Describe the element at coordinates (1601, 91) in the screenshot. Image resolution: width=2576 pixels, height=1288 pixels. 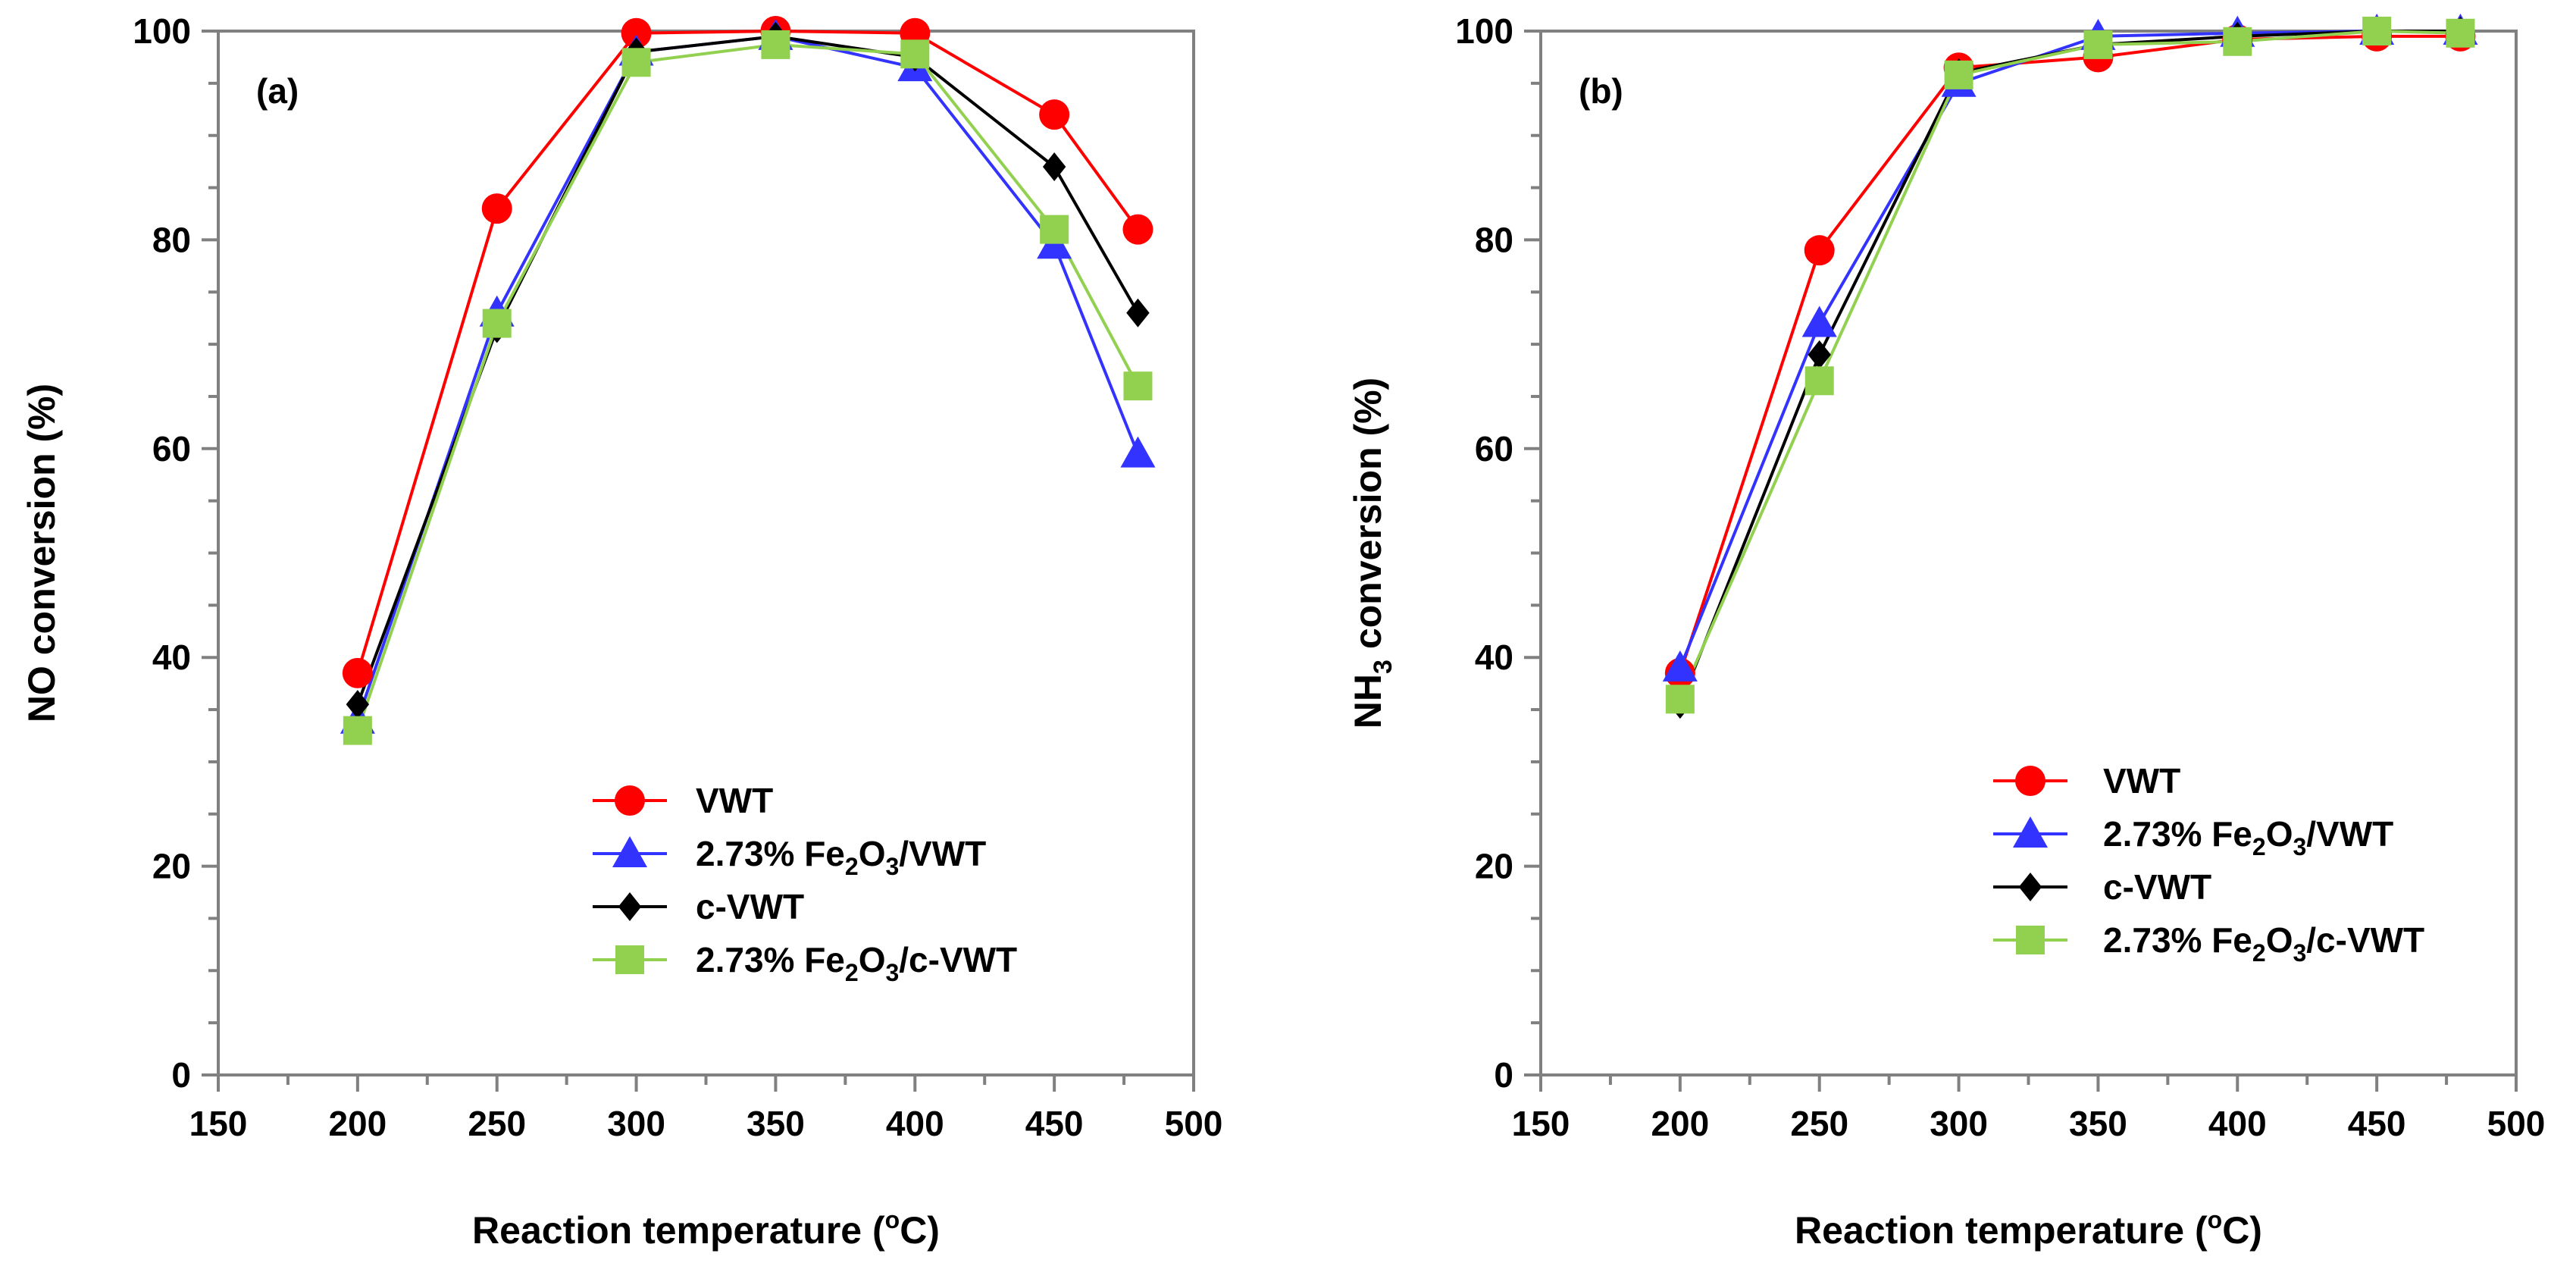
I see `panel-label: (b)` at that location.